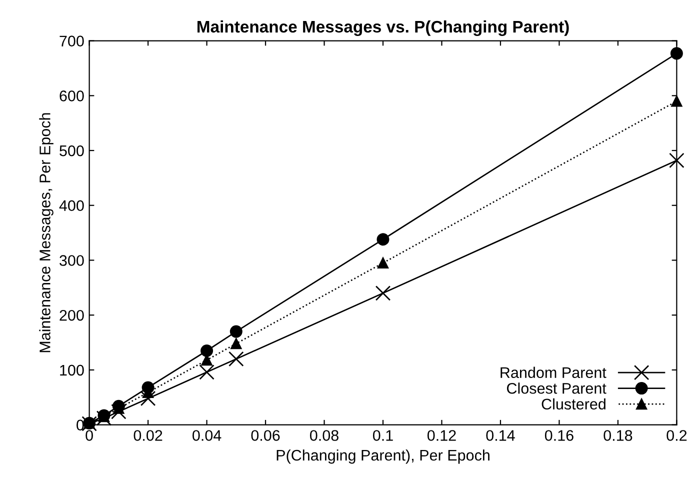  I want to click on x-tick-label: 0.1, so click(382, 435).